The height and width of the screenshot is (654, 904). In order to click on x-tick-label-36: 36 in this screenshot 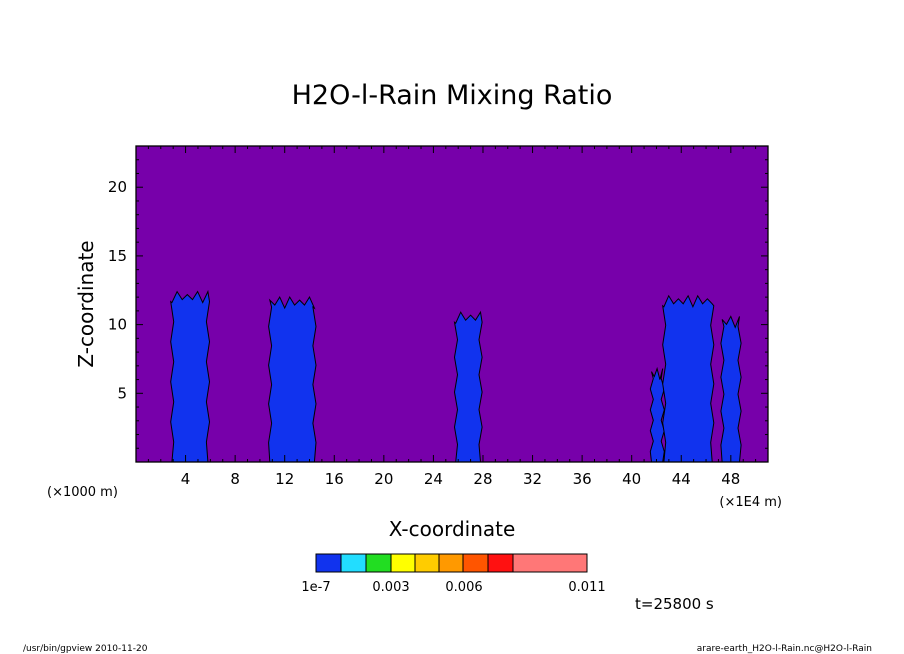, I will do `click(582, 479)`.